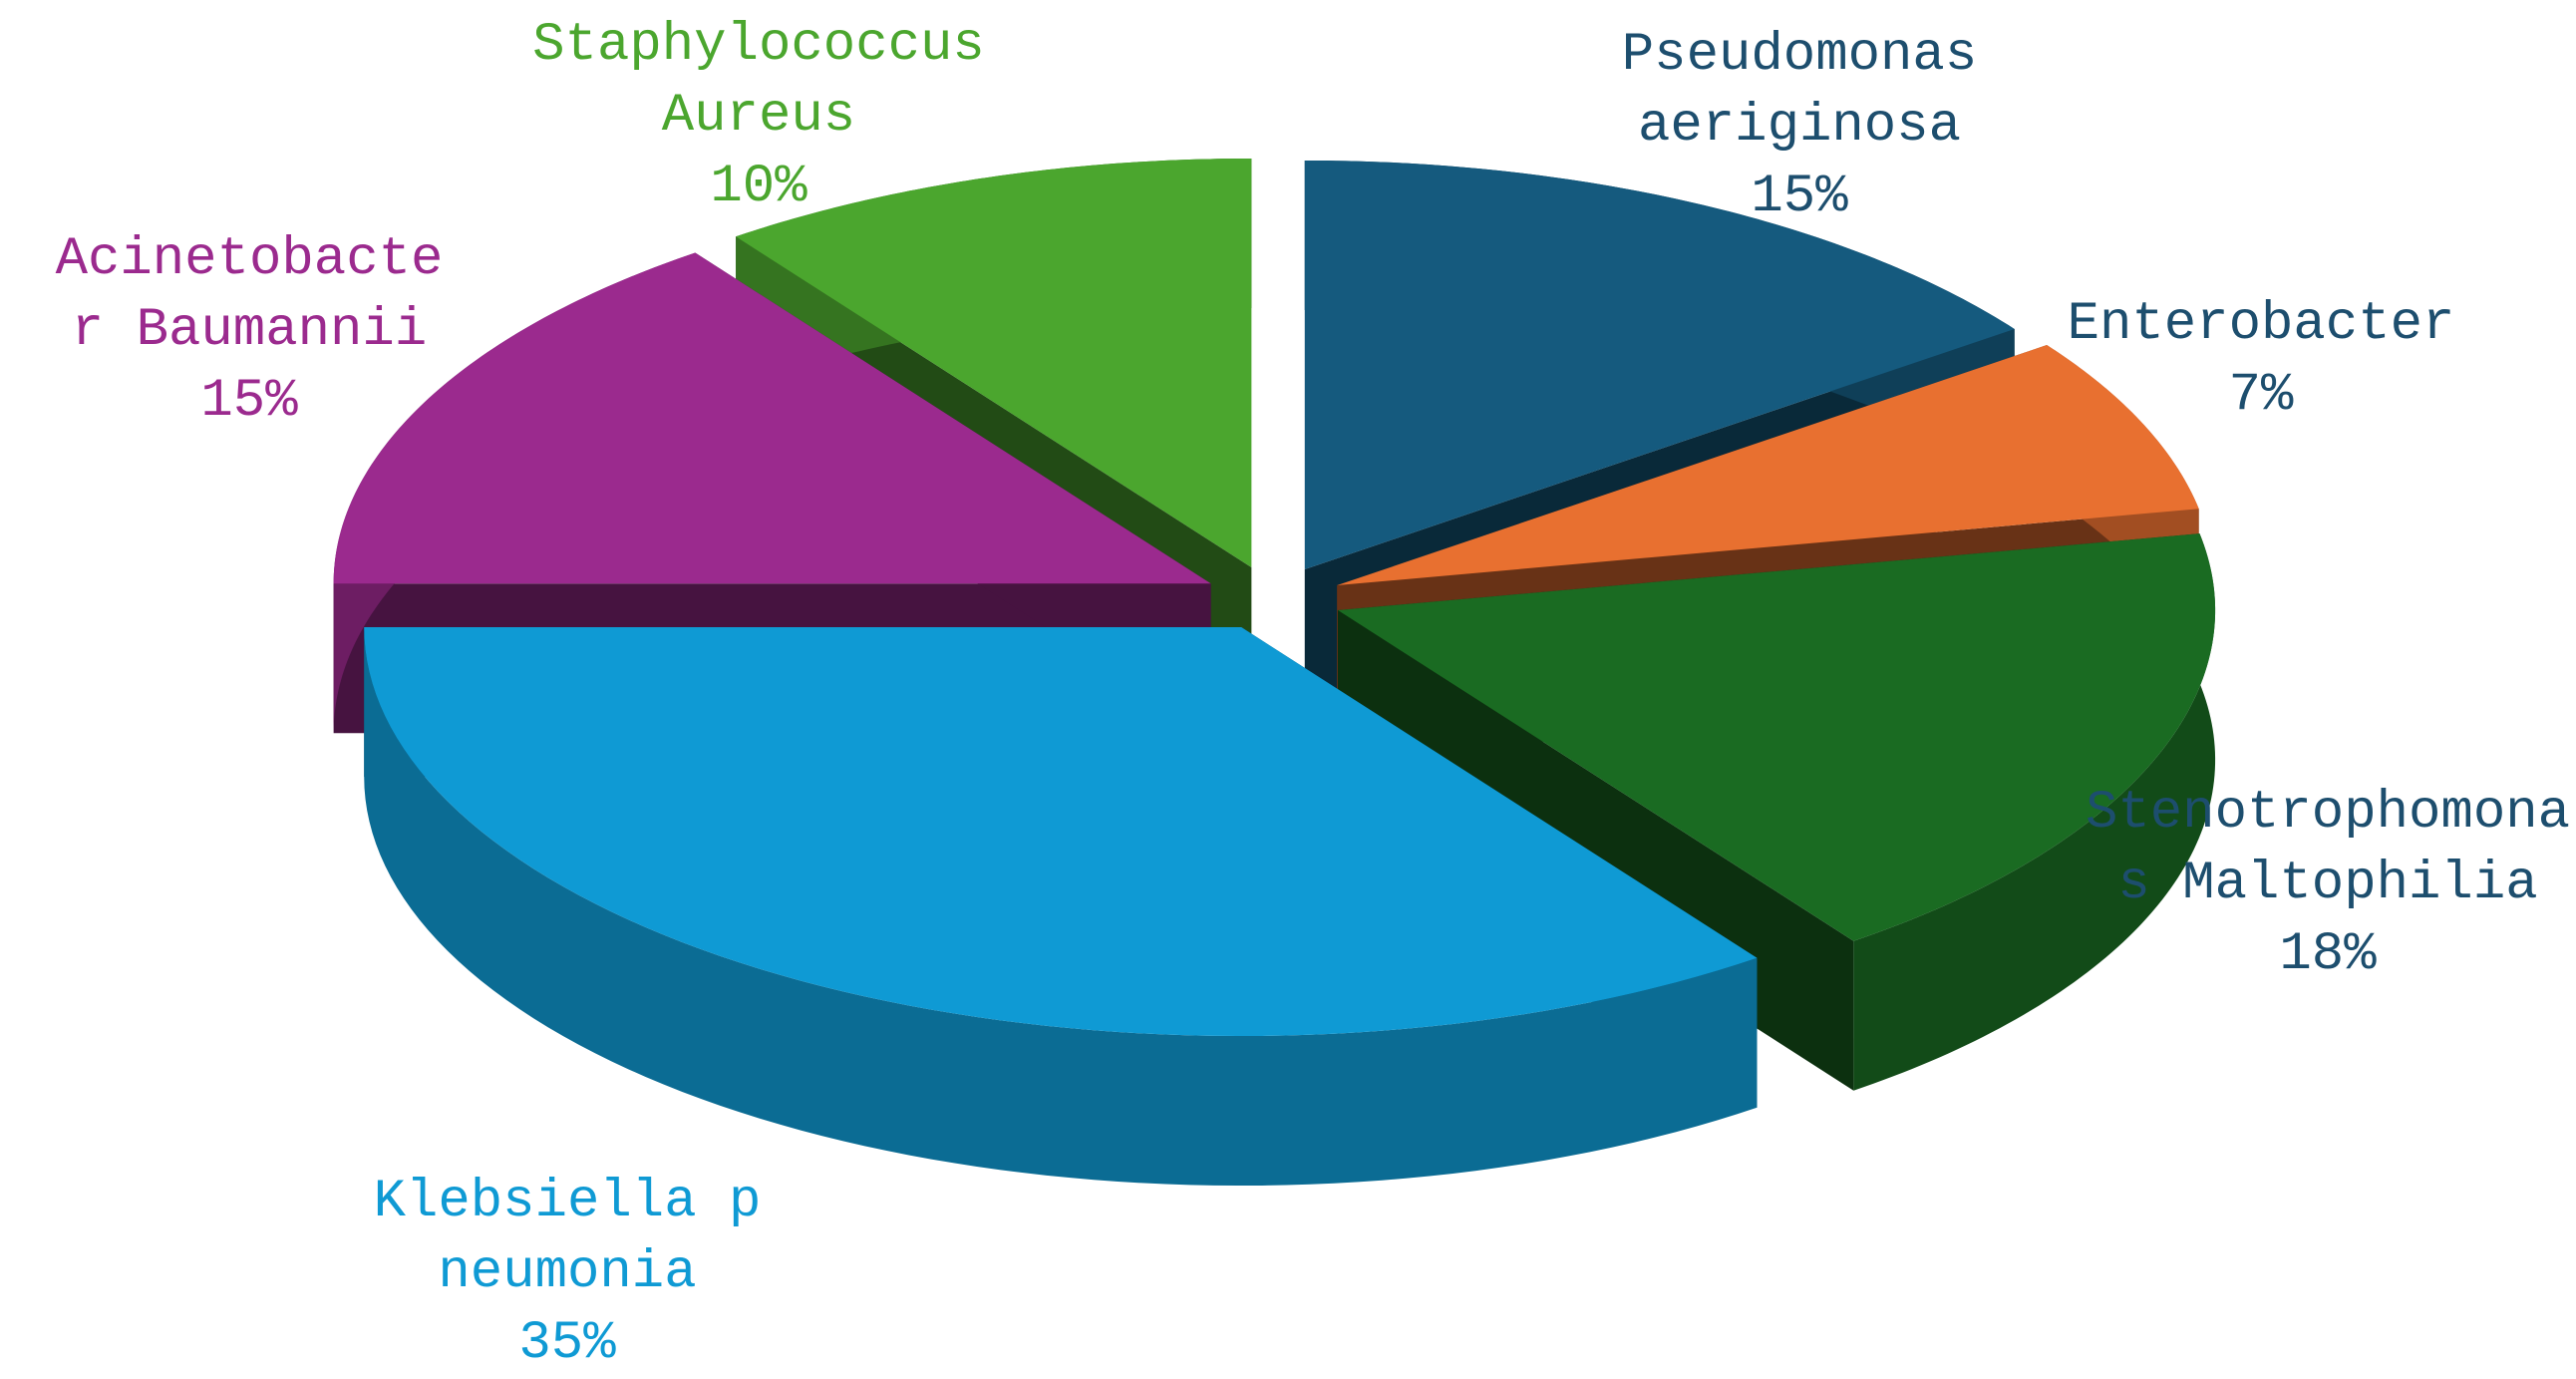 Image resolution: width=2576 pixels, height=1379 pixels. I want to click on data-label: Stenotrophomonas Maltophilia 18%, so click(2327, 884).